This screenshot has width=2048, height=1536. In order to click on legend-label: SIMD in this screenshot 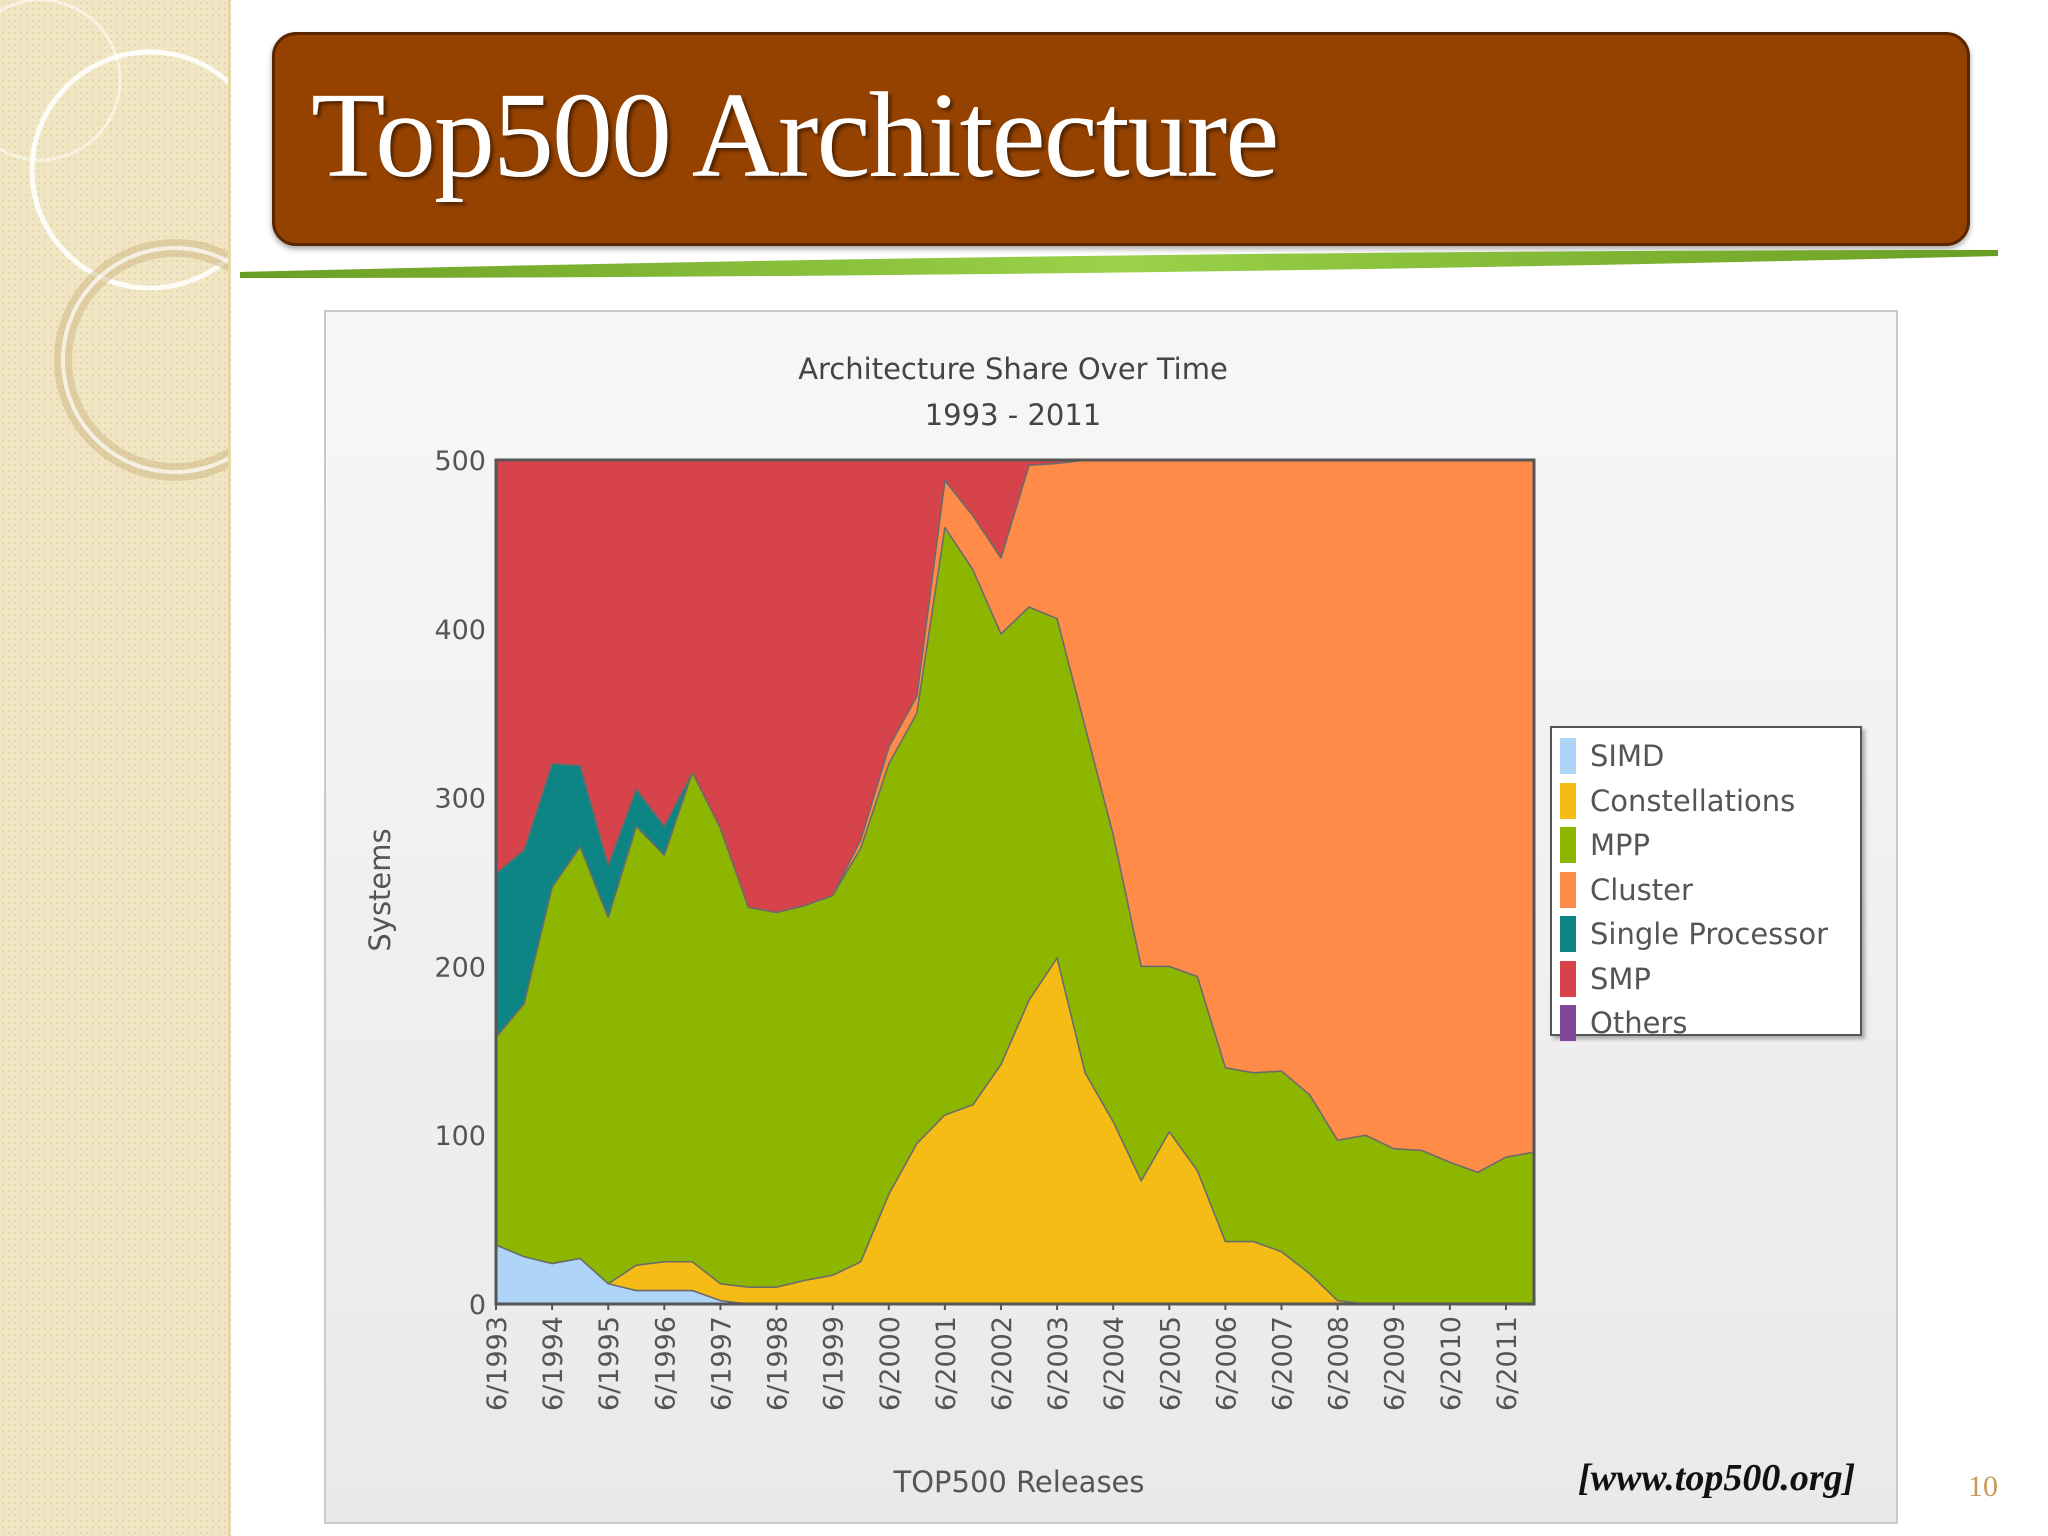, I will do `click(1627, 756)`.